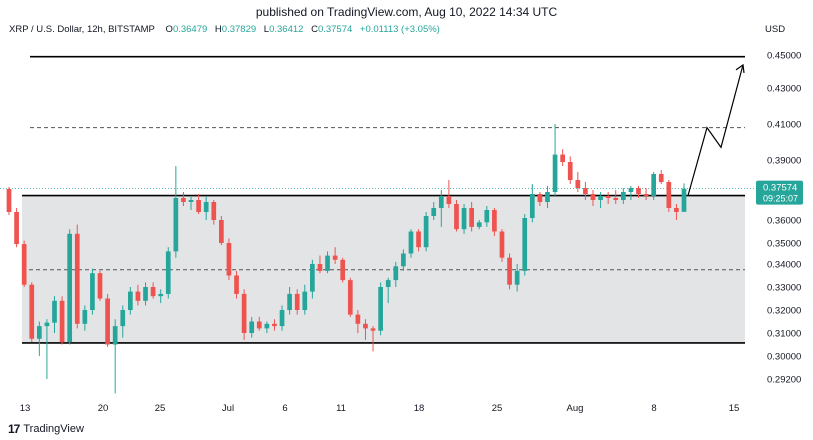 This screenshot has width=813, height=440. Describe the element at coordinates (780, 199) in the screenshot. I see `price-tag-countdown: 09:25:07` at that location.